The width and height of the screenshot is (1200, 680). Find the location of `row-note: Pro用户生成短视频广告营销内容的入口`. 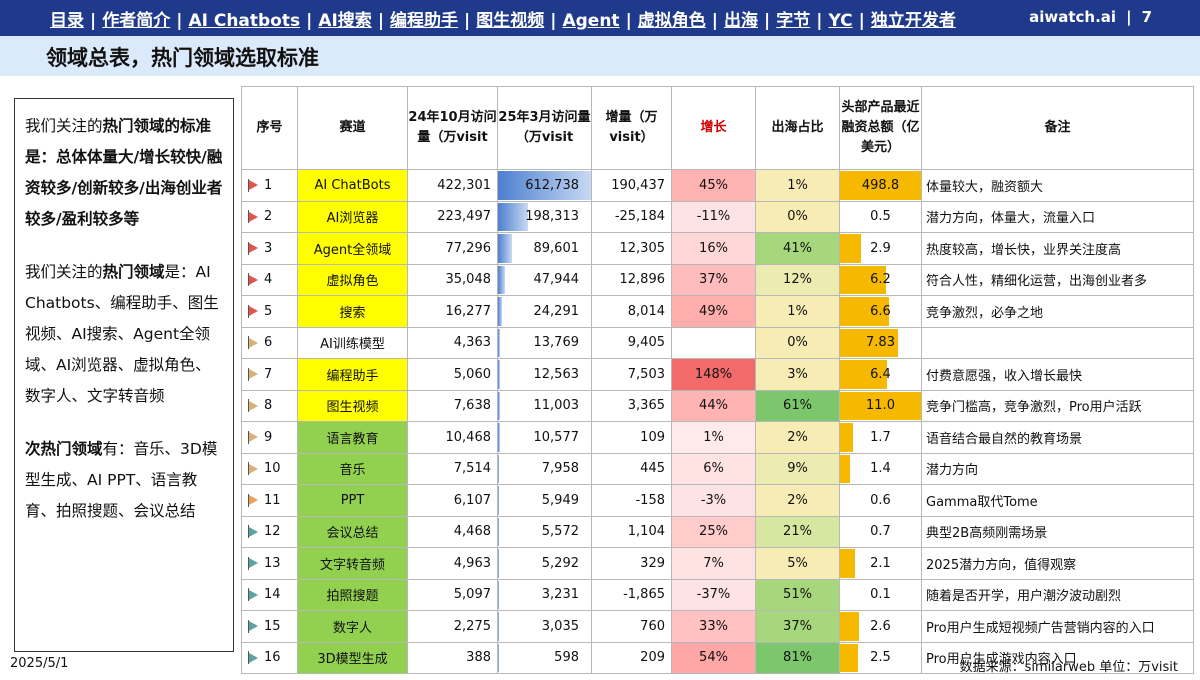

row-note: Pro用户生成短视频广告营销内容的入口 is located at coordinates (1057, 626).